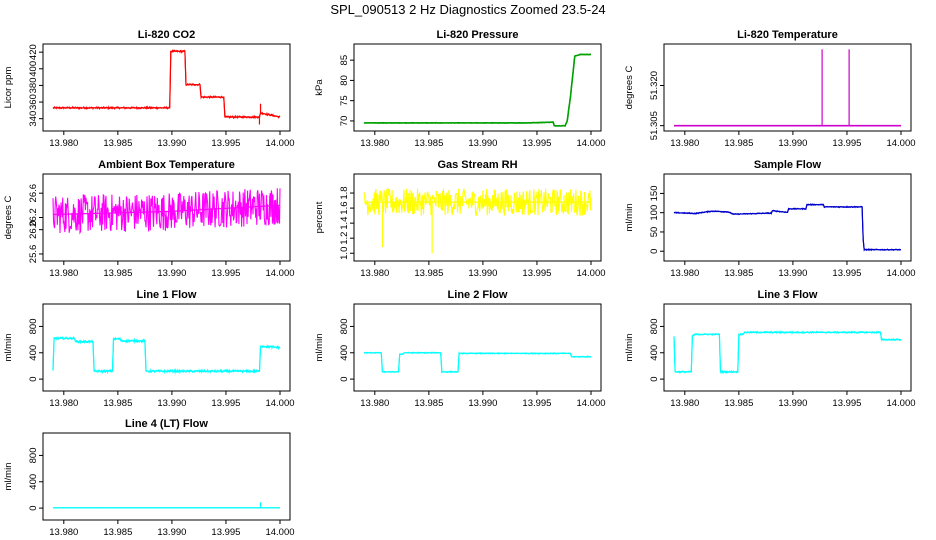 The image size is (936, 540). What do you see at coordinates (344, 223) in the screenshot?
I see `y-tick-label: 1.4` at bounding box center [344, 223].